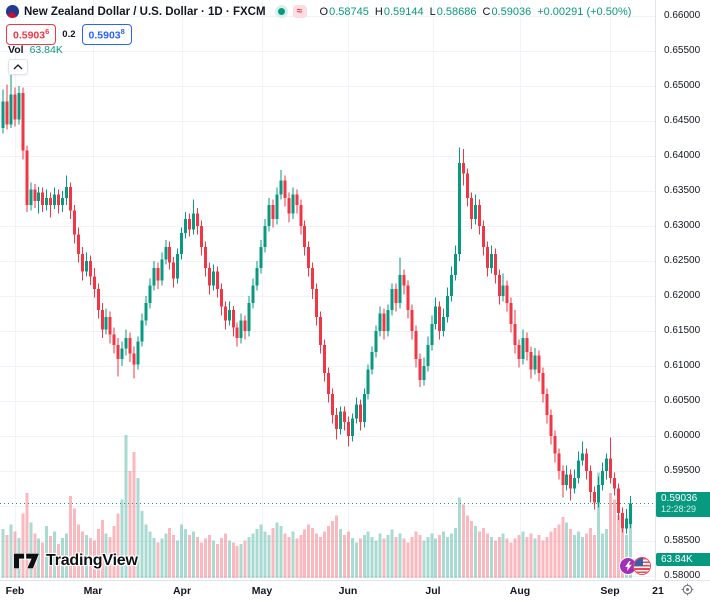 The height and width of the screenshot is (601, 710). What do you see at coordinates (682, 260) in the screenshot?
I see `price-tick-label: 0.62500` at bounding box center [682, 260].